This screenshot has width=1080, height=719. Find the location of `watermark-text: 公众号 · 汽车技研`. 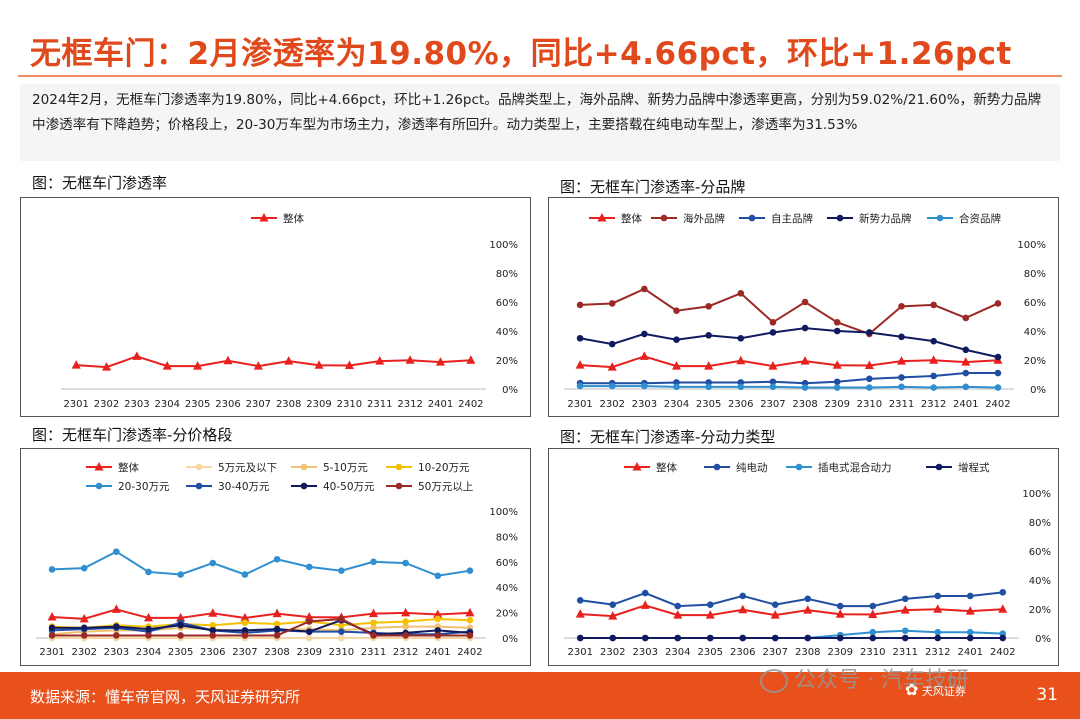

watermark-text: 公众号 · 汽车技研 is located at coordinates (881, 680).